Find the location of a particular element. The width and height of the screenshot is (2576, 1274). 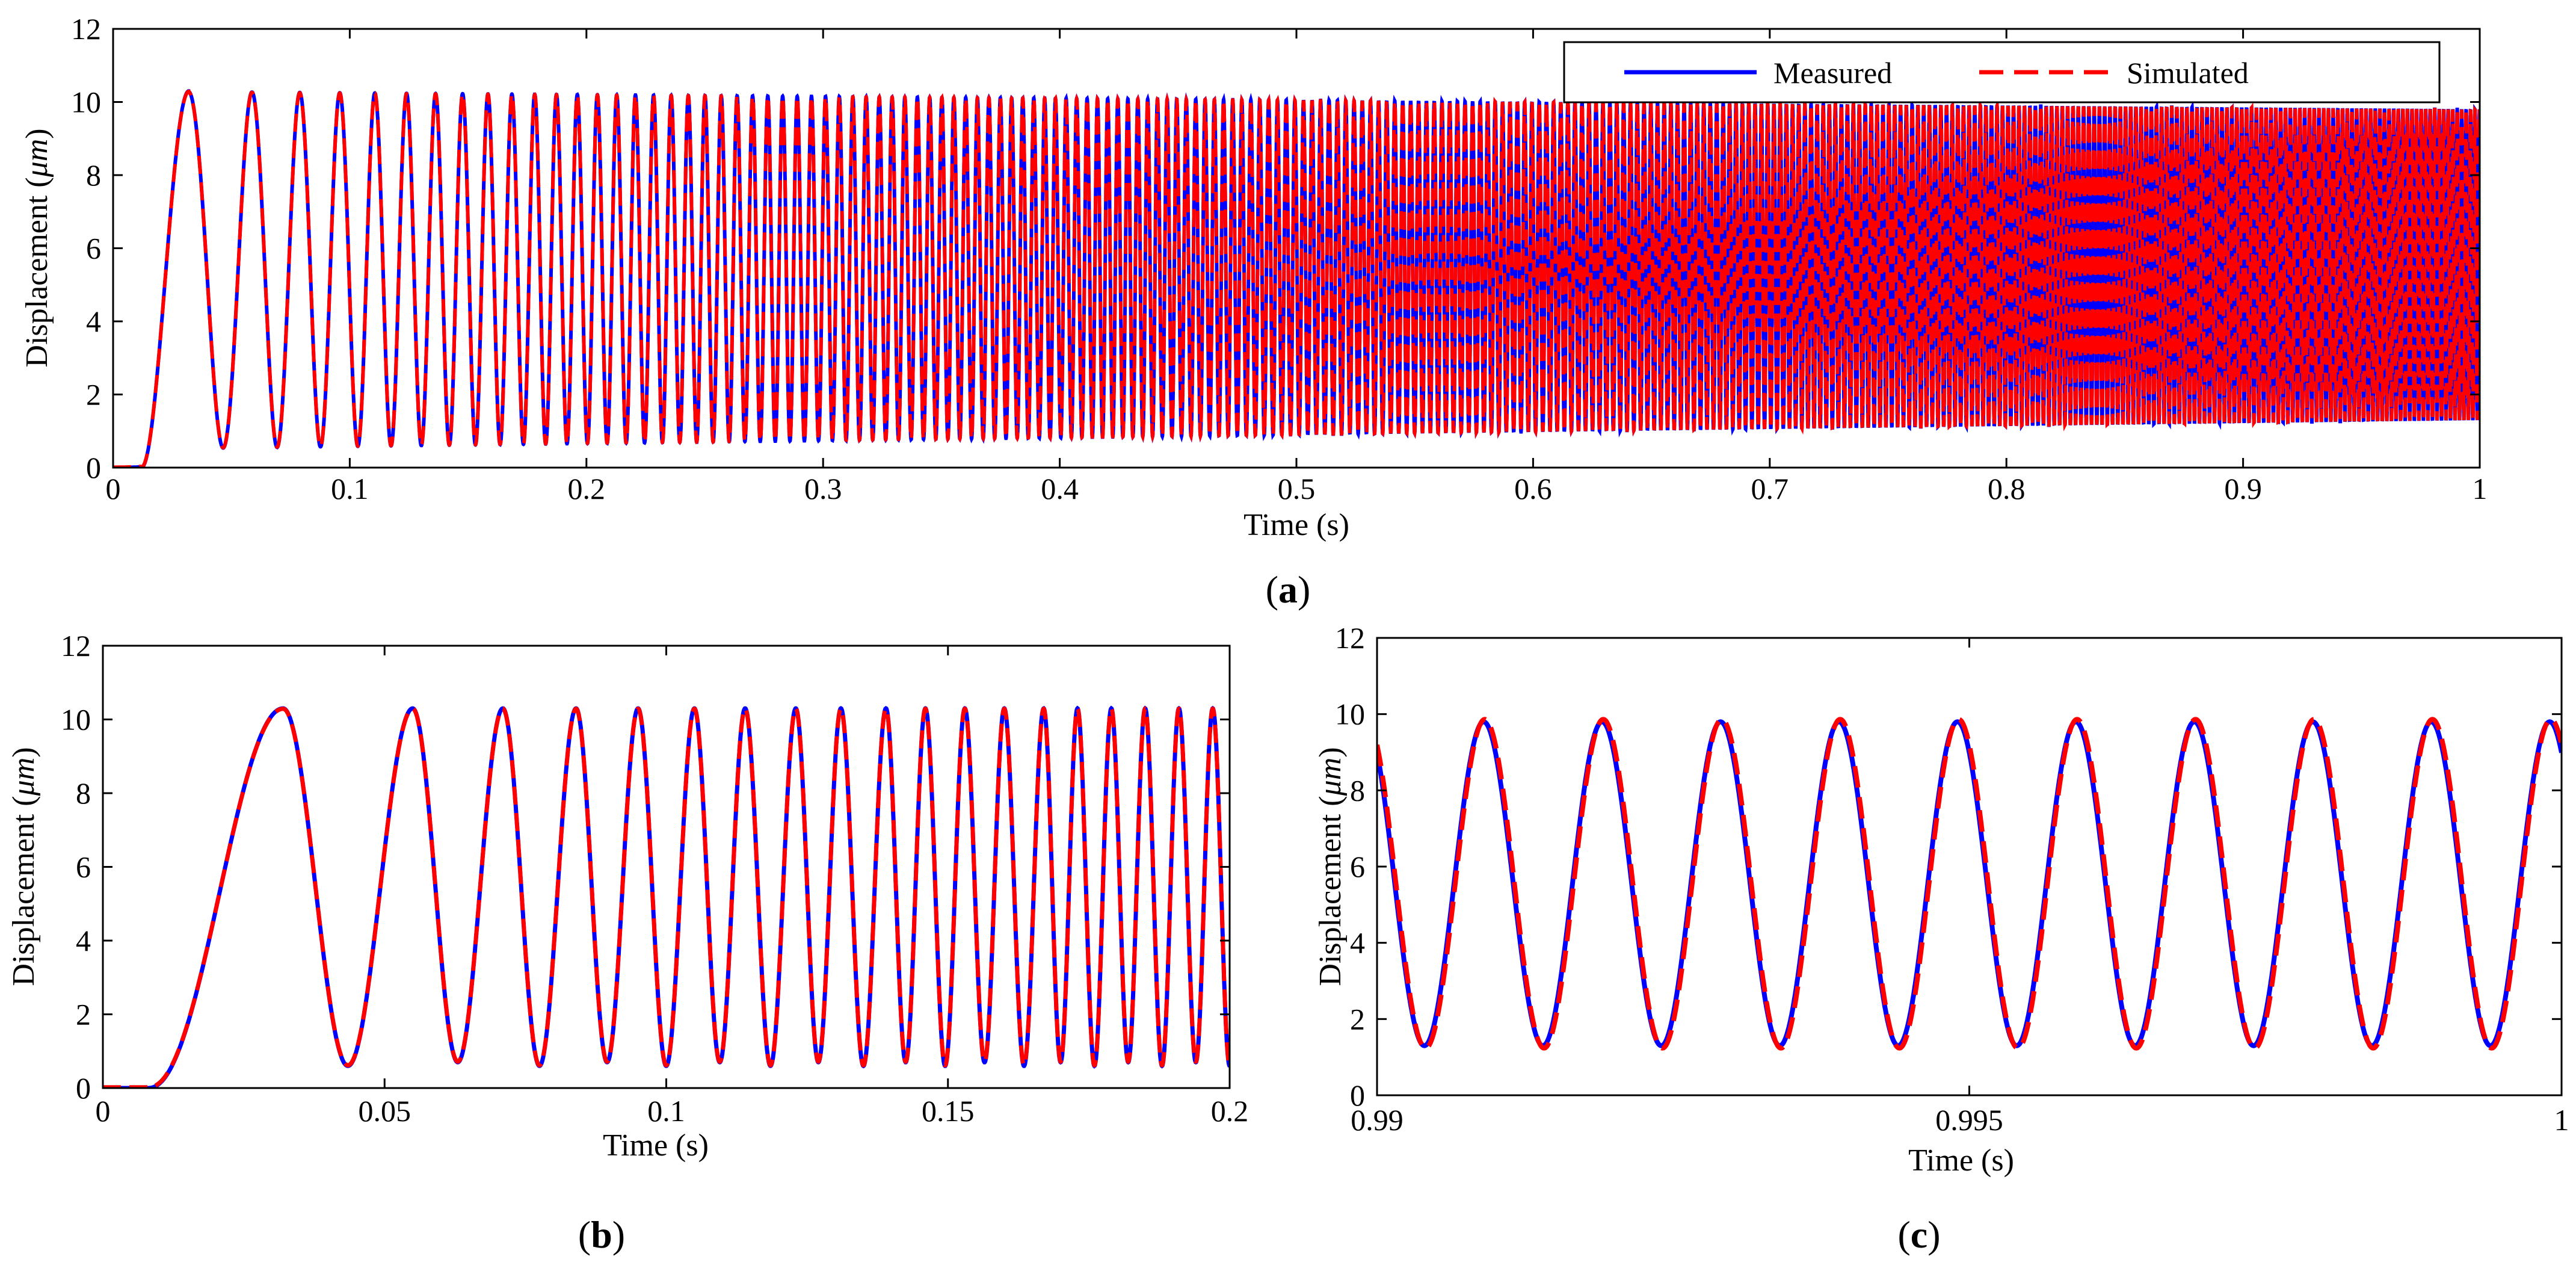

x-tick-label: 0.5 is located at coordinates (1297, 489).